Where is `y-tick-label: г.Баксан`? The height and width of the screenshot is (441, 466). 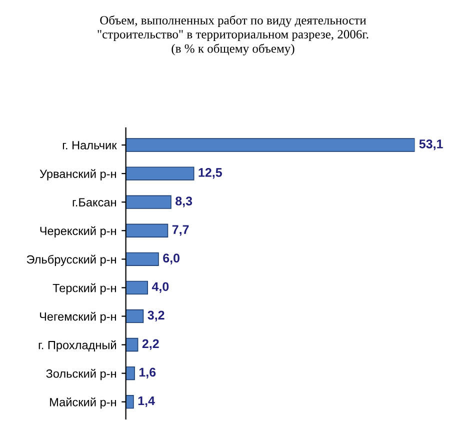
y-tick-label: г.Баксан is located at coordinates (94, 202).